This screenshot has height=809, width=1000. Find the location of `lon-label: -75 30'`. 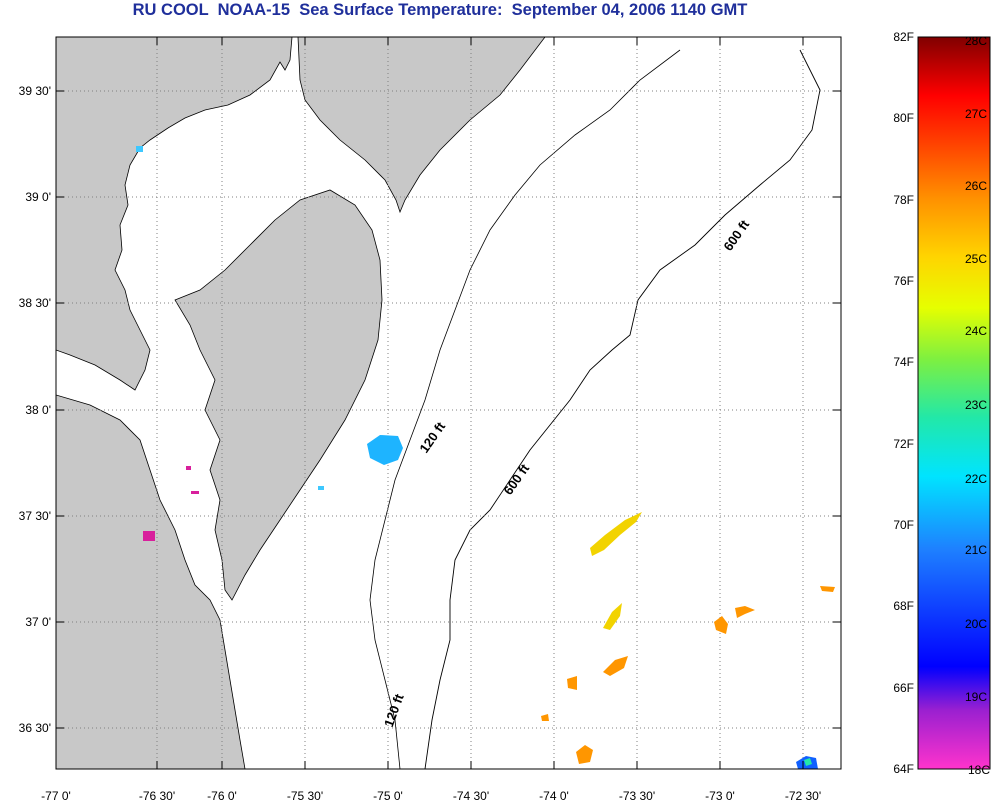

lon-label: -75 30' is located at coordinates (305, 796).